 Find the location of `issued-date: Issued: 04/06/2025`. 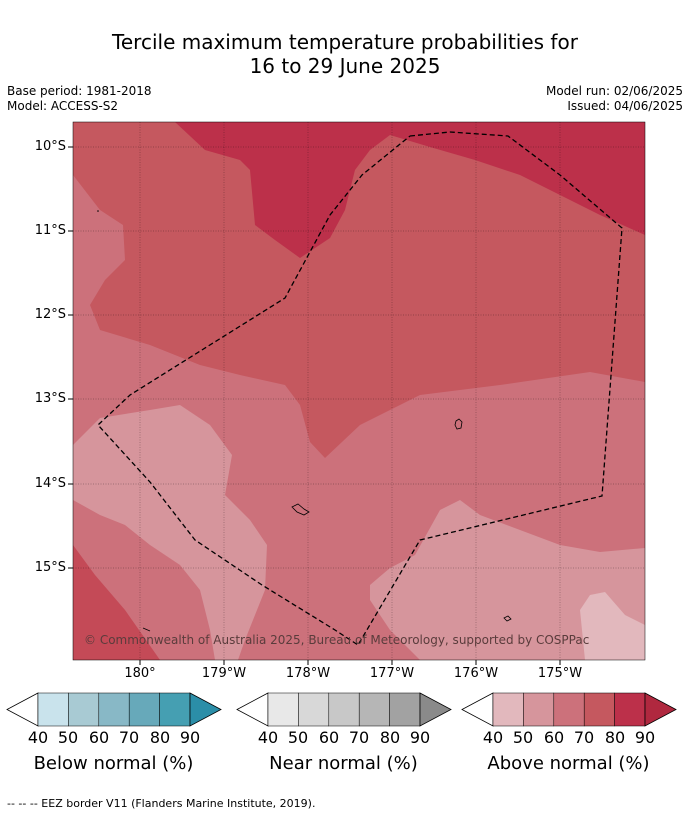

issued-date: Issued: 04/06/2025 is located at coordinates (625, 106).